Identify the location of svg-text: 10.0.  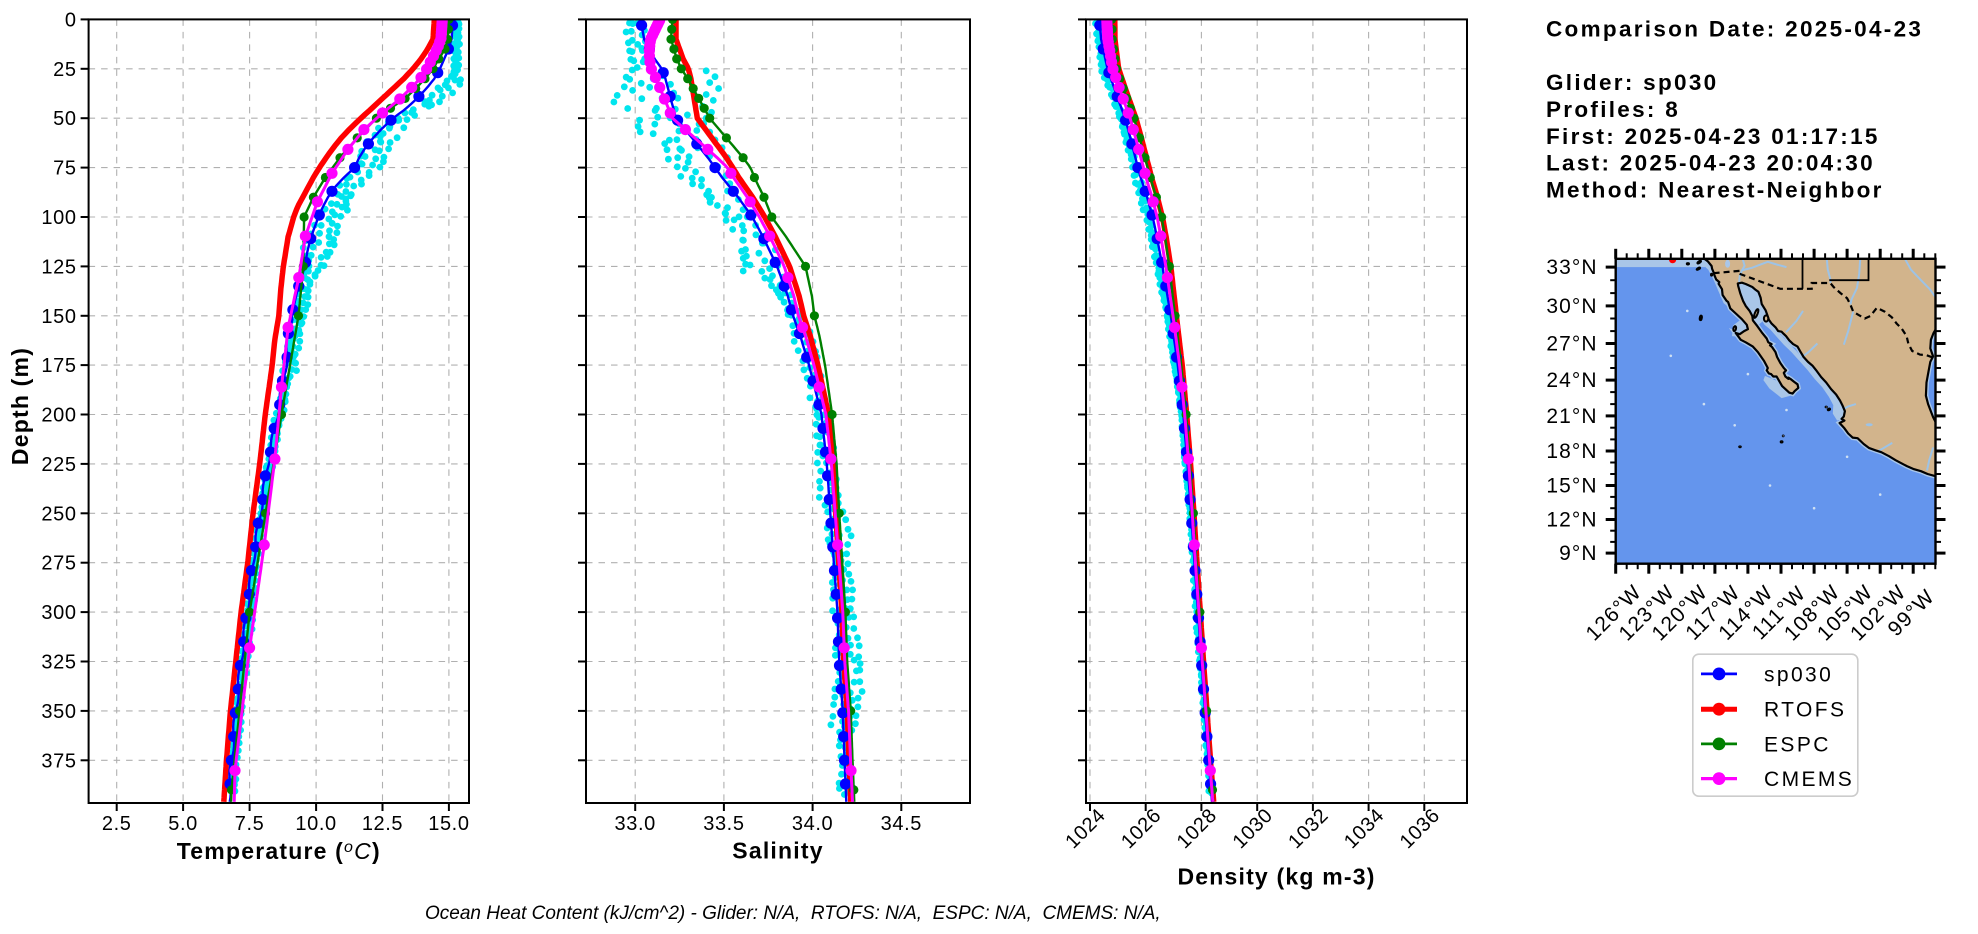
(315, 824).